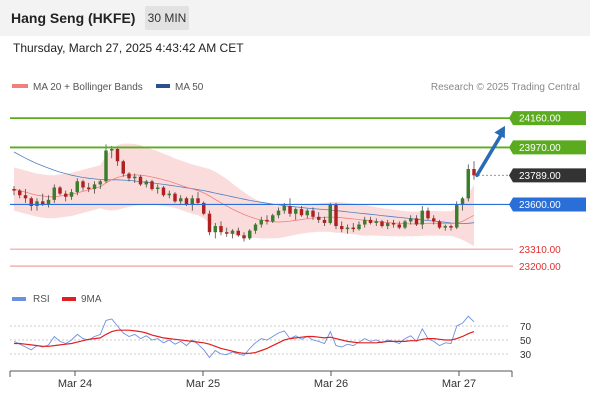 This screenshot has width=590, height=400. I want to click on x-tick-label: Mar 25, so click(203, 384).